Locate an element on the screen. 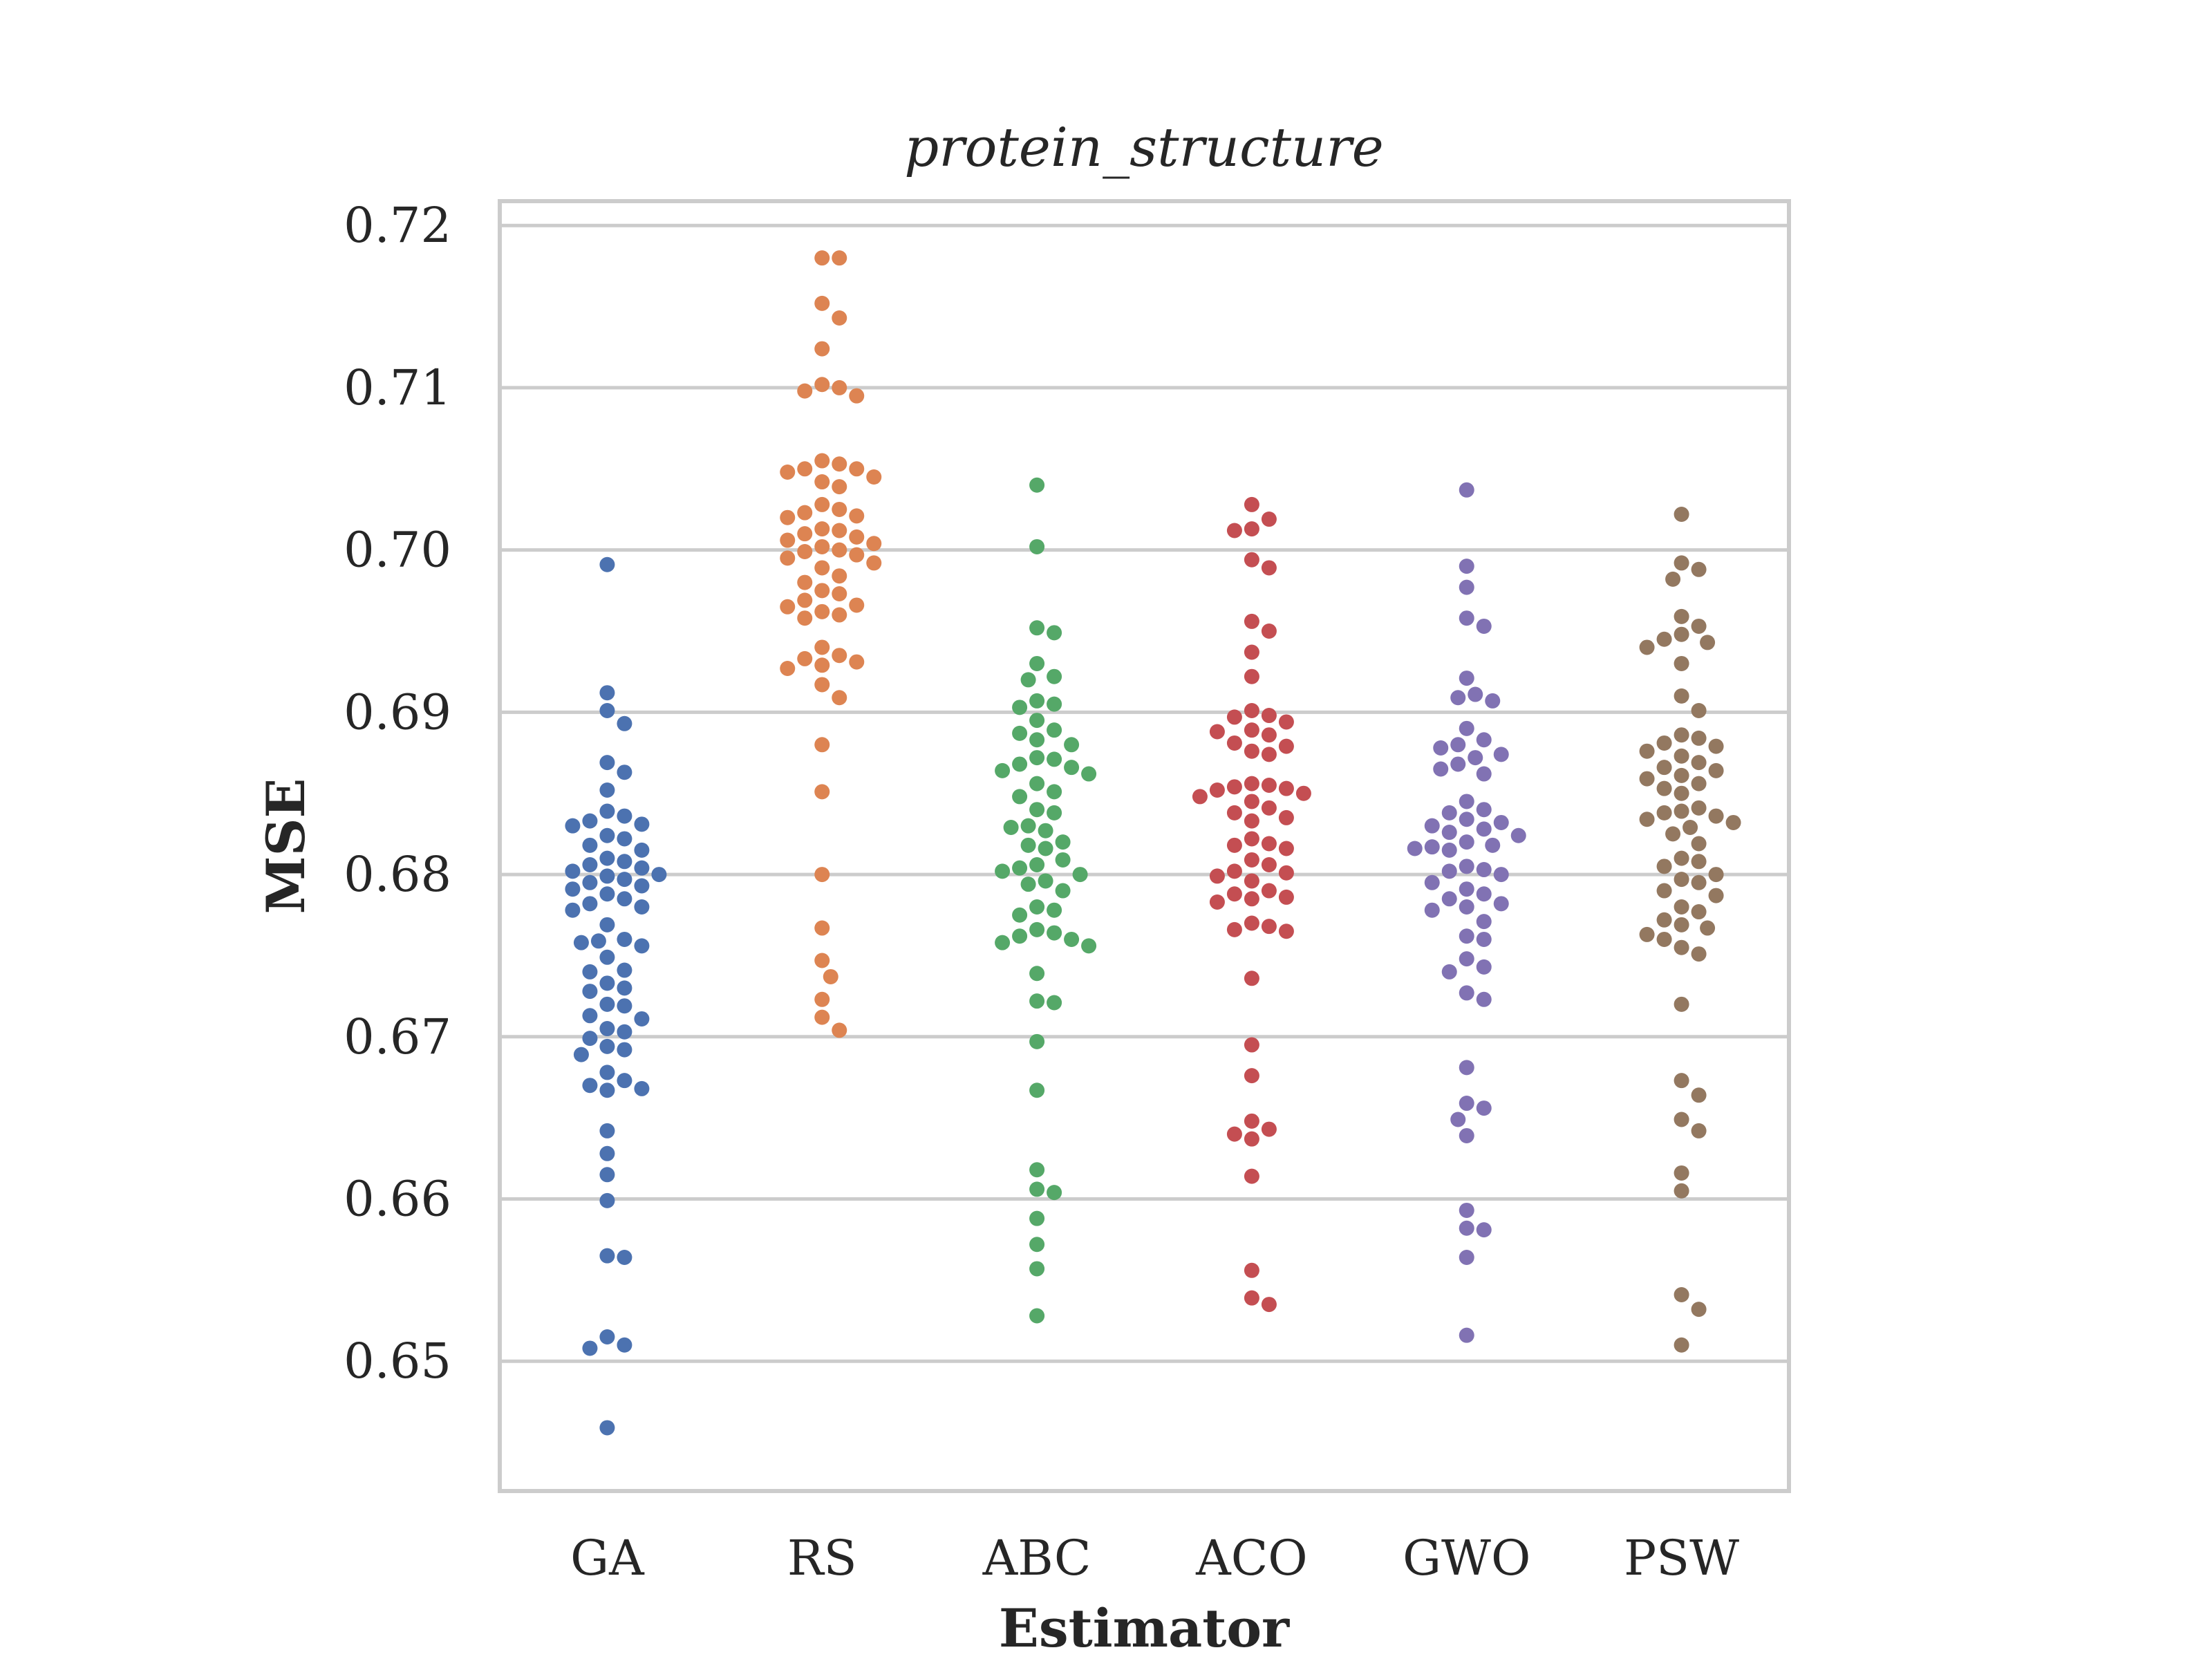  x-tick-label: RS is located at coordinates (822, 1558).